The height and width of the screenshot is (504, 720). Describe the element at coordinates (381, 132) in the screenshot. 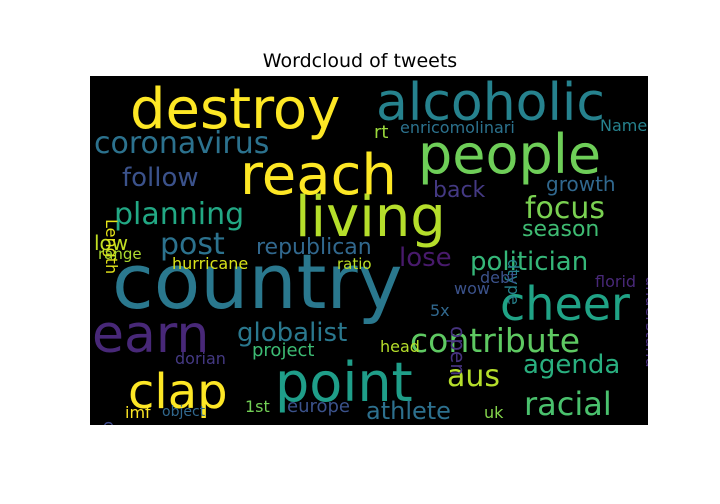

I see `word-rt: rt` at that location.